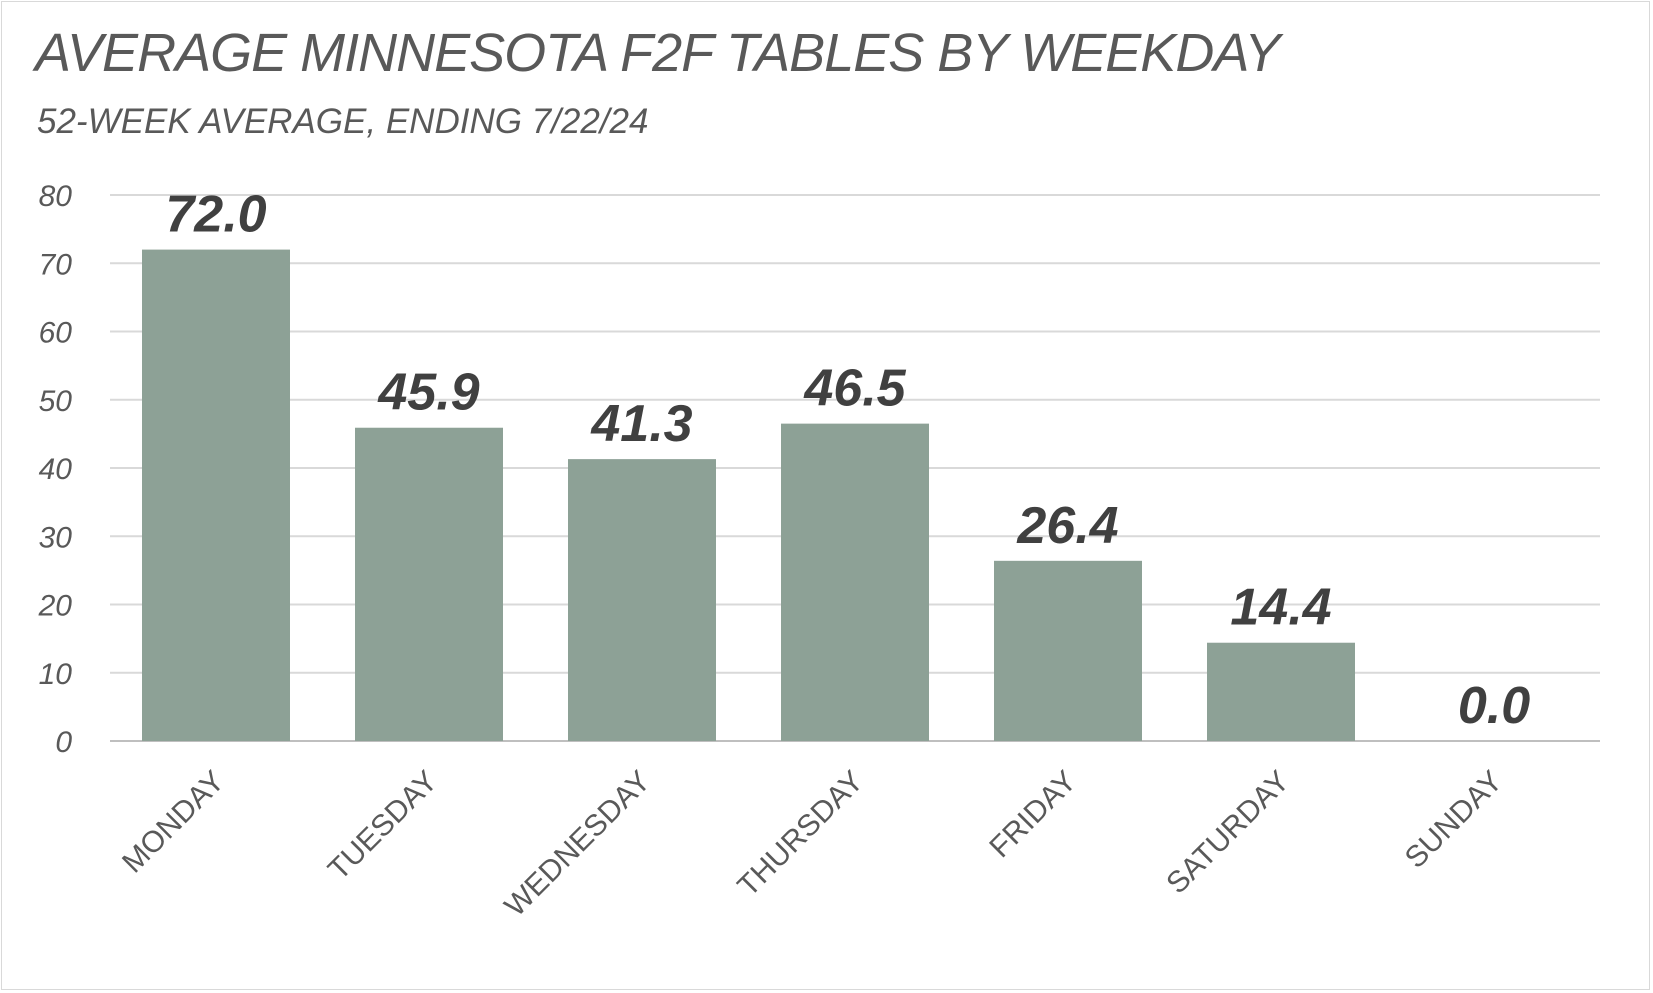 The image size is (1653, 993). I want to click on y-tick-label: 60, so click(56, 333).